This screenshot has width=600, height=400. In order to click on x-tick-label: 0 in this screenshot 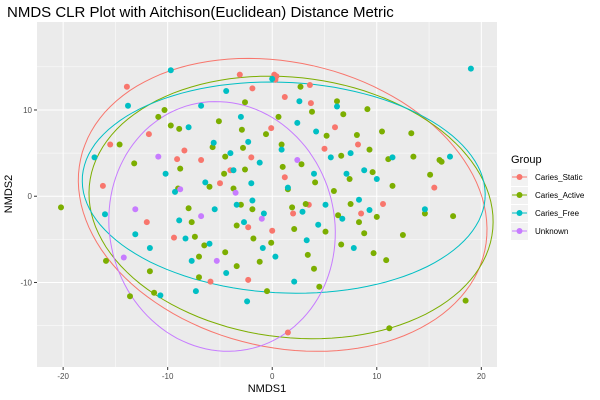, I will do `click(272, 376)`.